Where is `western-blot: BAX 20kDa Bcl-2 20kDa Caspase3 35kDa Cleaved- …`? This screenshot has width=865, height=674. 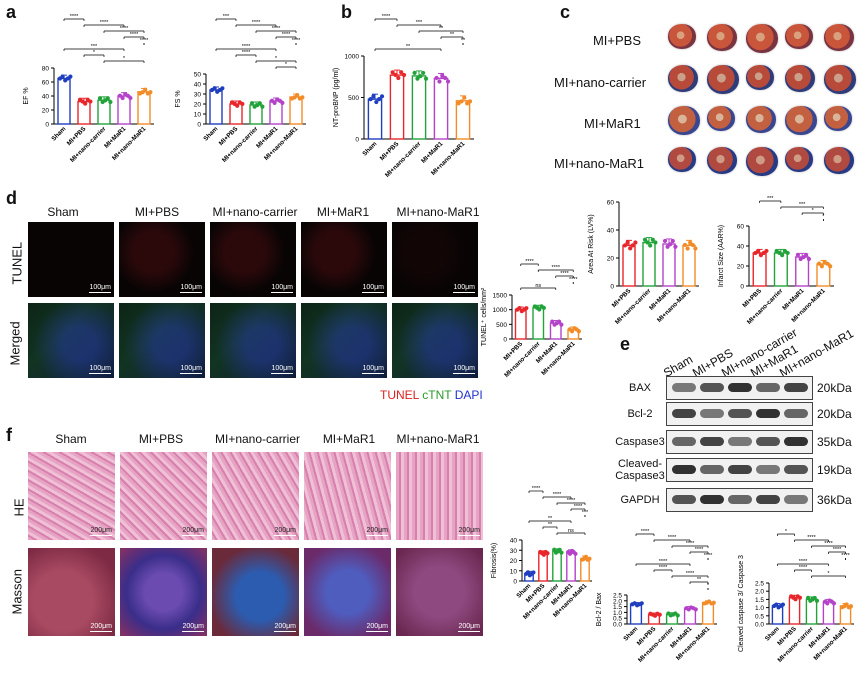 western-blot: BAX 20kDa Bcl-2 20kDa Caspase3 35kDa Cleaved- … is located at coordinates (739, 449).